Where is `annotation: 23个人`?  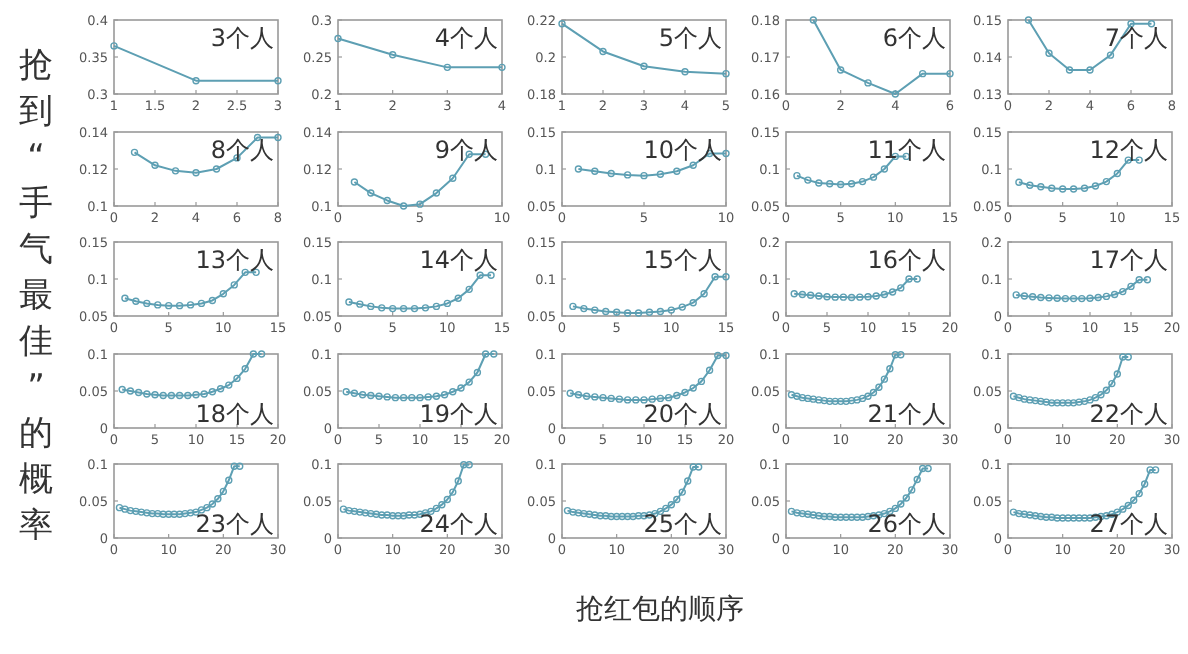
annotation: 23个人 is located at coordinates (234, 524).